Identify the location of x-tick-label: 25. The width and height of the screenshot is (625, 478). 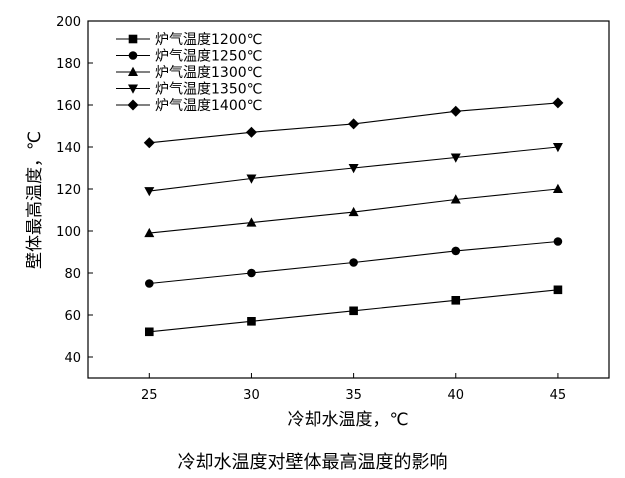
(149, 395).